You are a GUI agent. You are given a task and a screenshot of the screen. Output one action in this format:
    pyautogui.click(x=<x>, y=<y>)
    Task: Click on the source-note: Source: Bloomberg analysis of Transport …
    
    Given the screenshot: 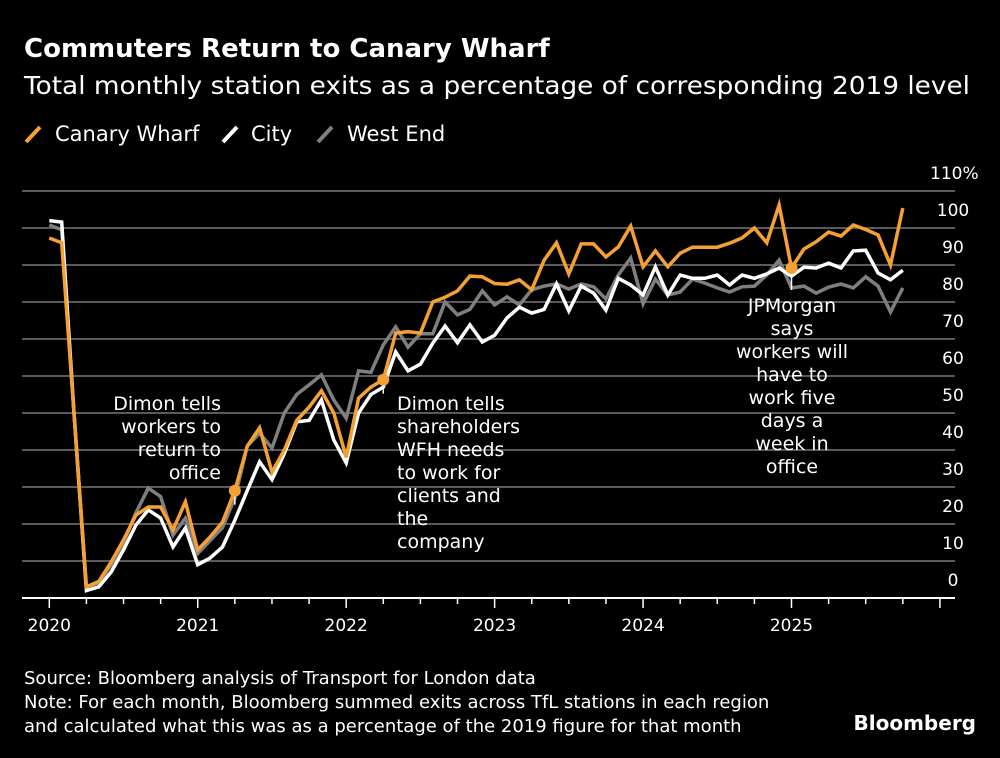 What is the action you would take?
    pyautogui.click(x=280, y=678)
    